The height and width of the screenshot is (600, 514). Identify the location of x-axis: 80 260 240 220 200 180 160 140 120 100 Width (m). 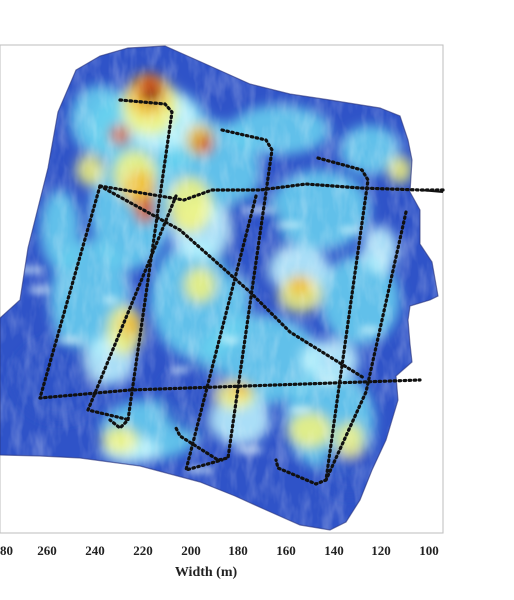
(219, 561).